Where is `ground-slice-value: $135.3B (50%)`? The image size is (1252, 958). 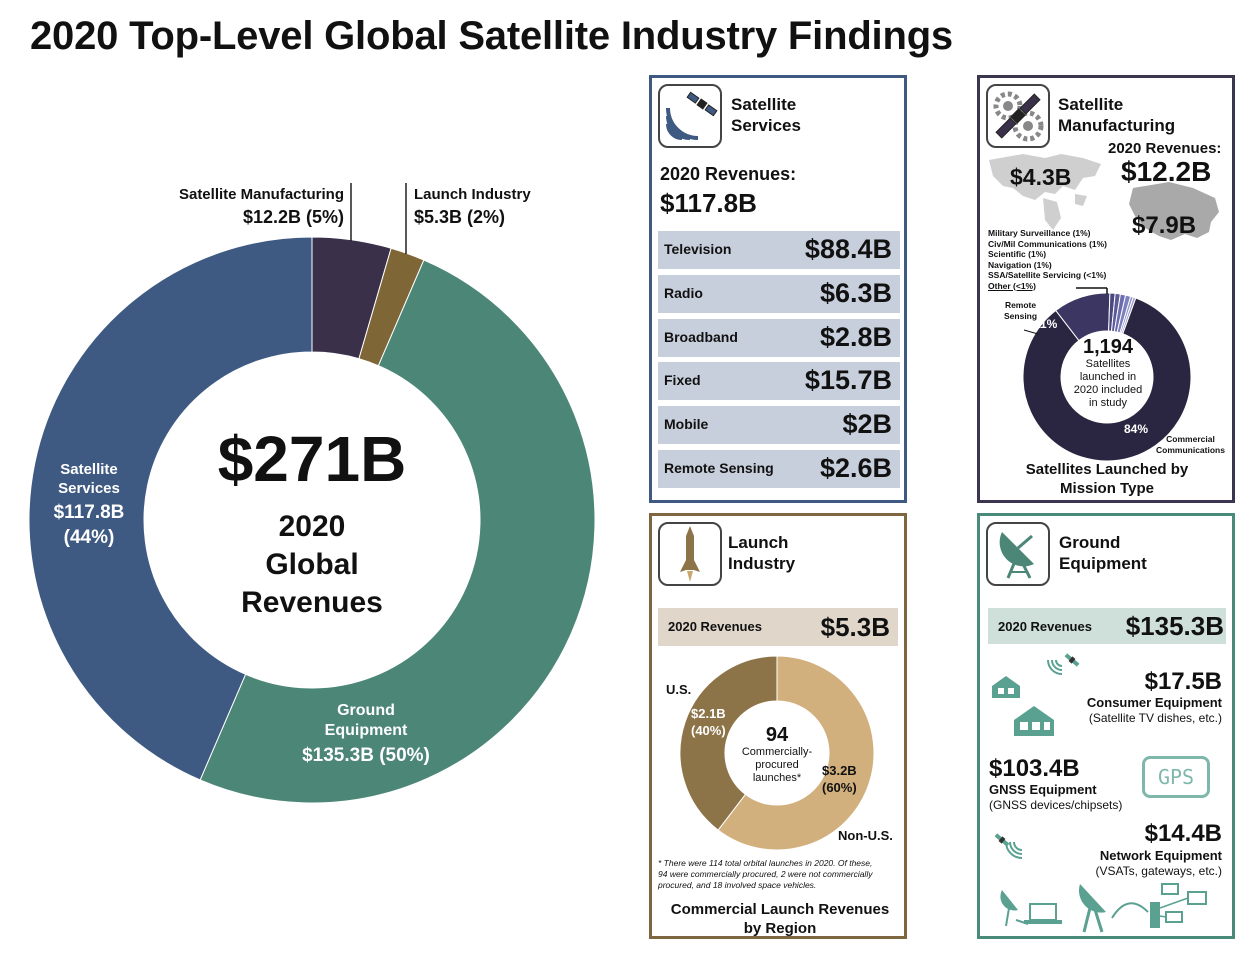
ground-slice-value: $135.3B (50%) is located at coordinates (366, 755).